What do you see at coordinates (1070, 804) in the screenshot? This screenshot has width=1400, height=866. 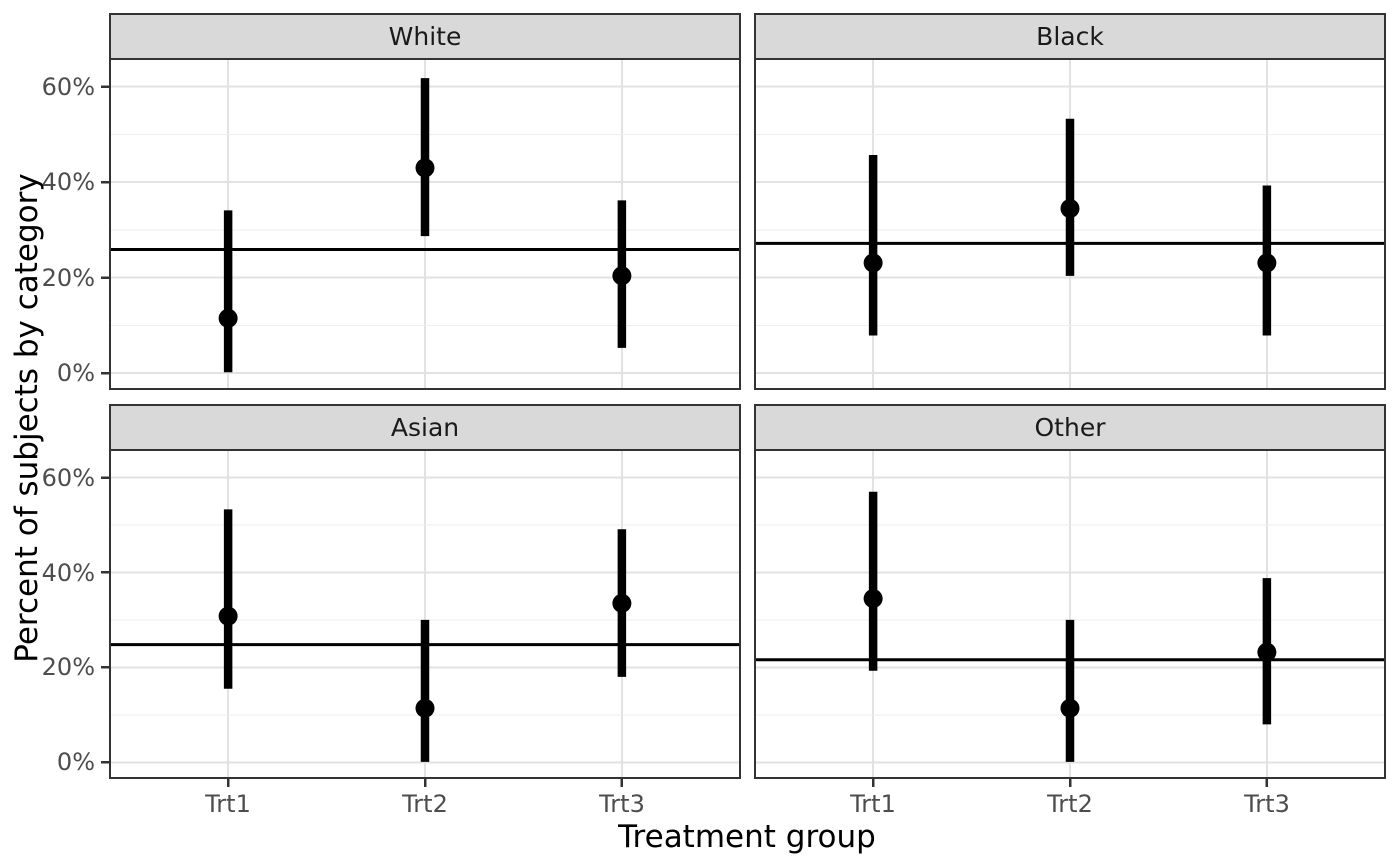 I see `x-tick-label-trt2-right: Trt2` at bounding box center [1070, 804].